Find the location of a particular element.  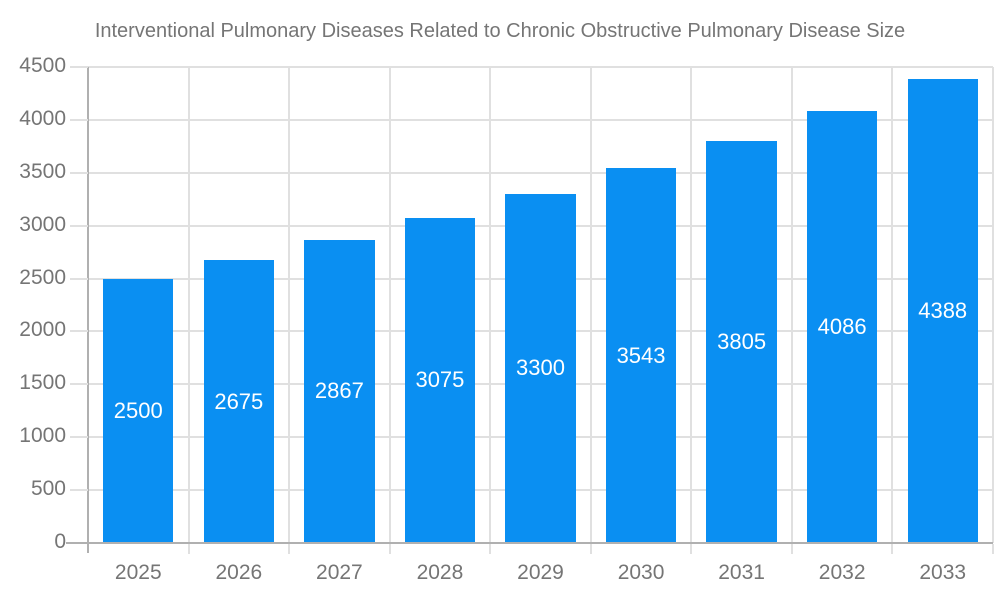

x-tick-label: 2031 is located at coordinates (741, 572).